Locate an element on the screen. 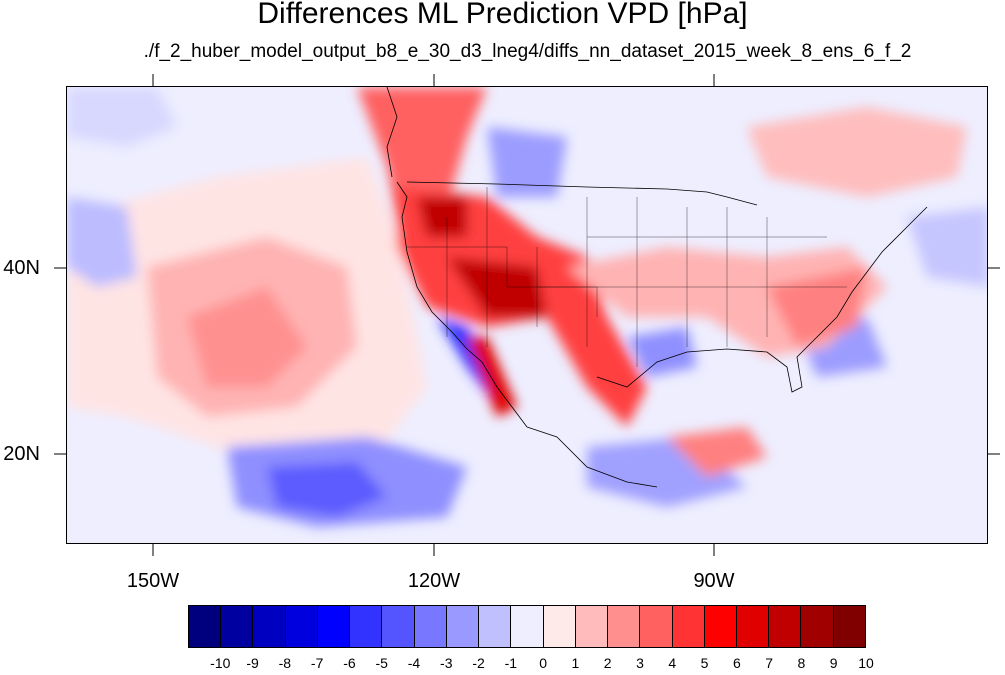 The height and width of the screenshot is (675, 1005). lat-label-20n: 20N is located at coordinates (21, 454).